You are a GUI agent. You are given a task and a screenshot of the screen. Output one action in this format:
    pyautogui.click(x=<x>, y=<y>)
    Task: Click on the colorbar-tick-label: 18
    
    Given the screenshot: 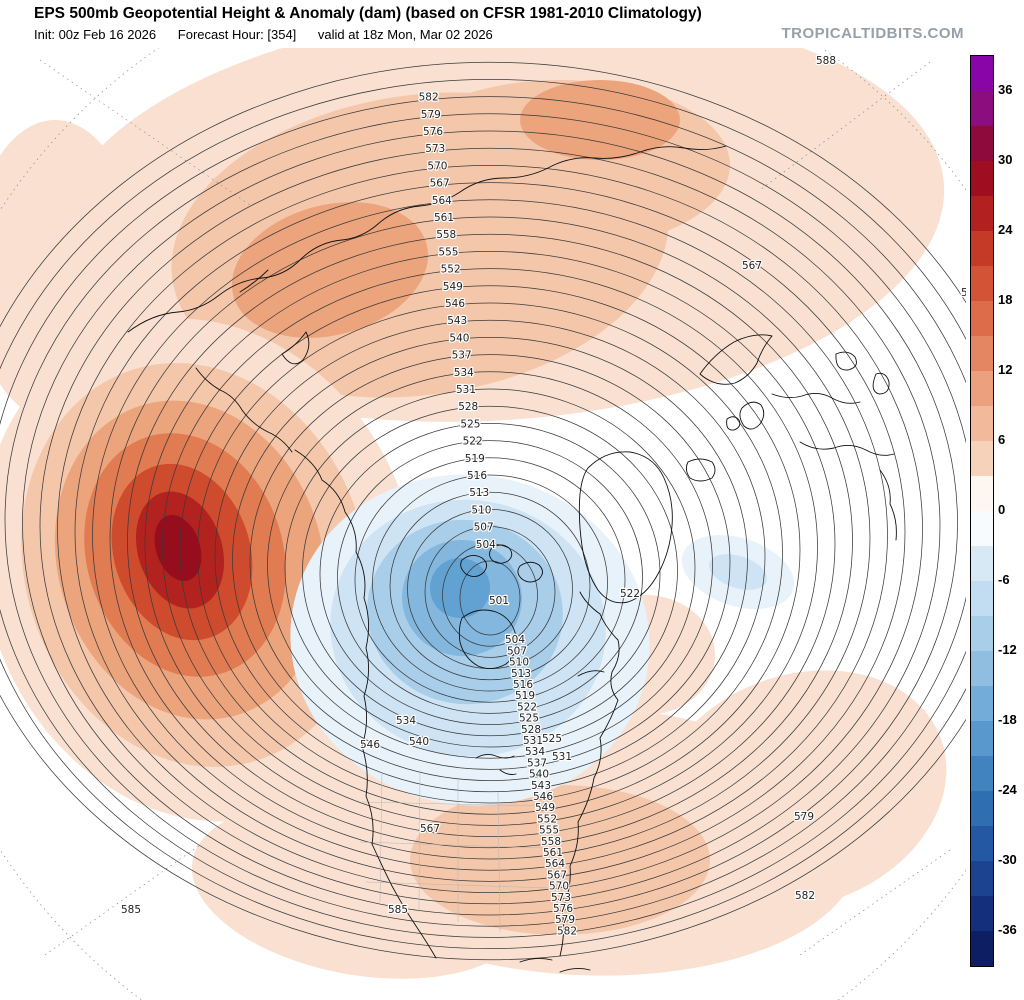 What is the action you would take?
    pyautogui.click(x=1005, y=299)
    